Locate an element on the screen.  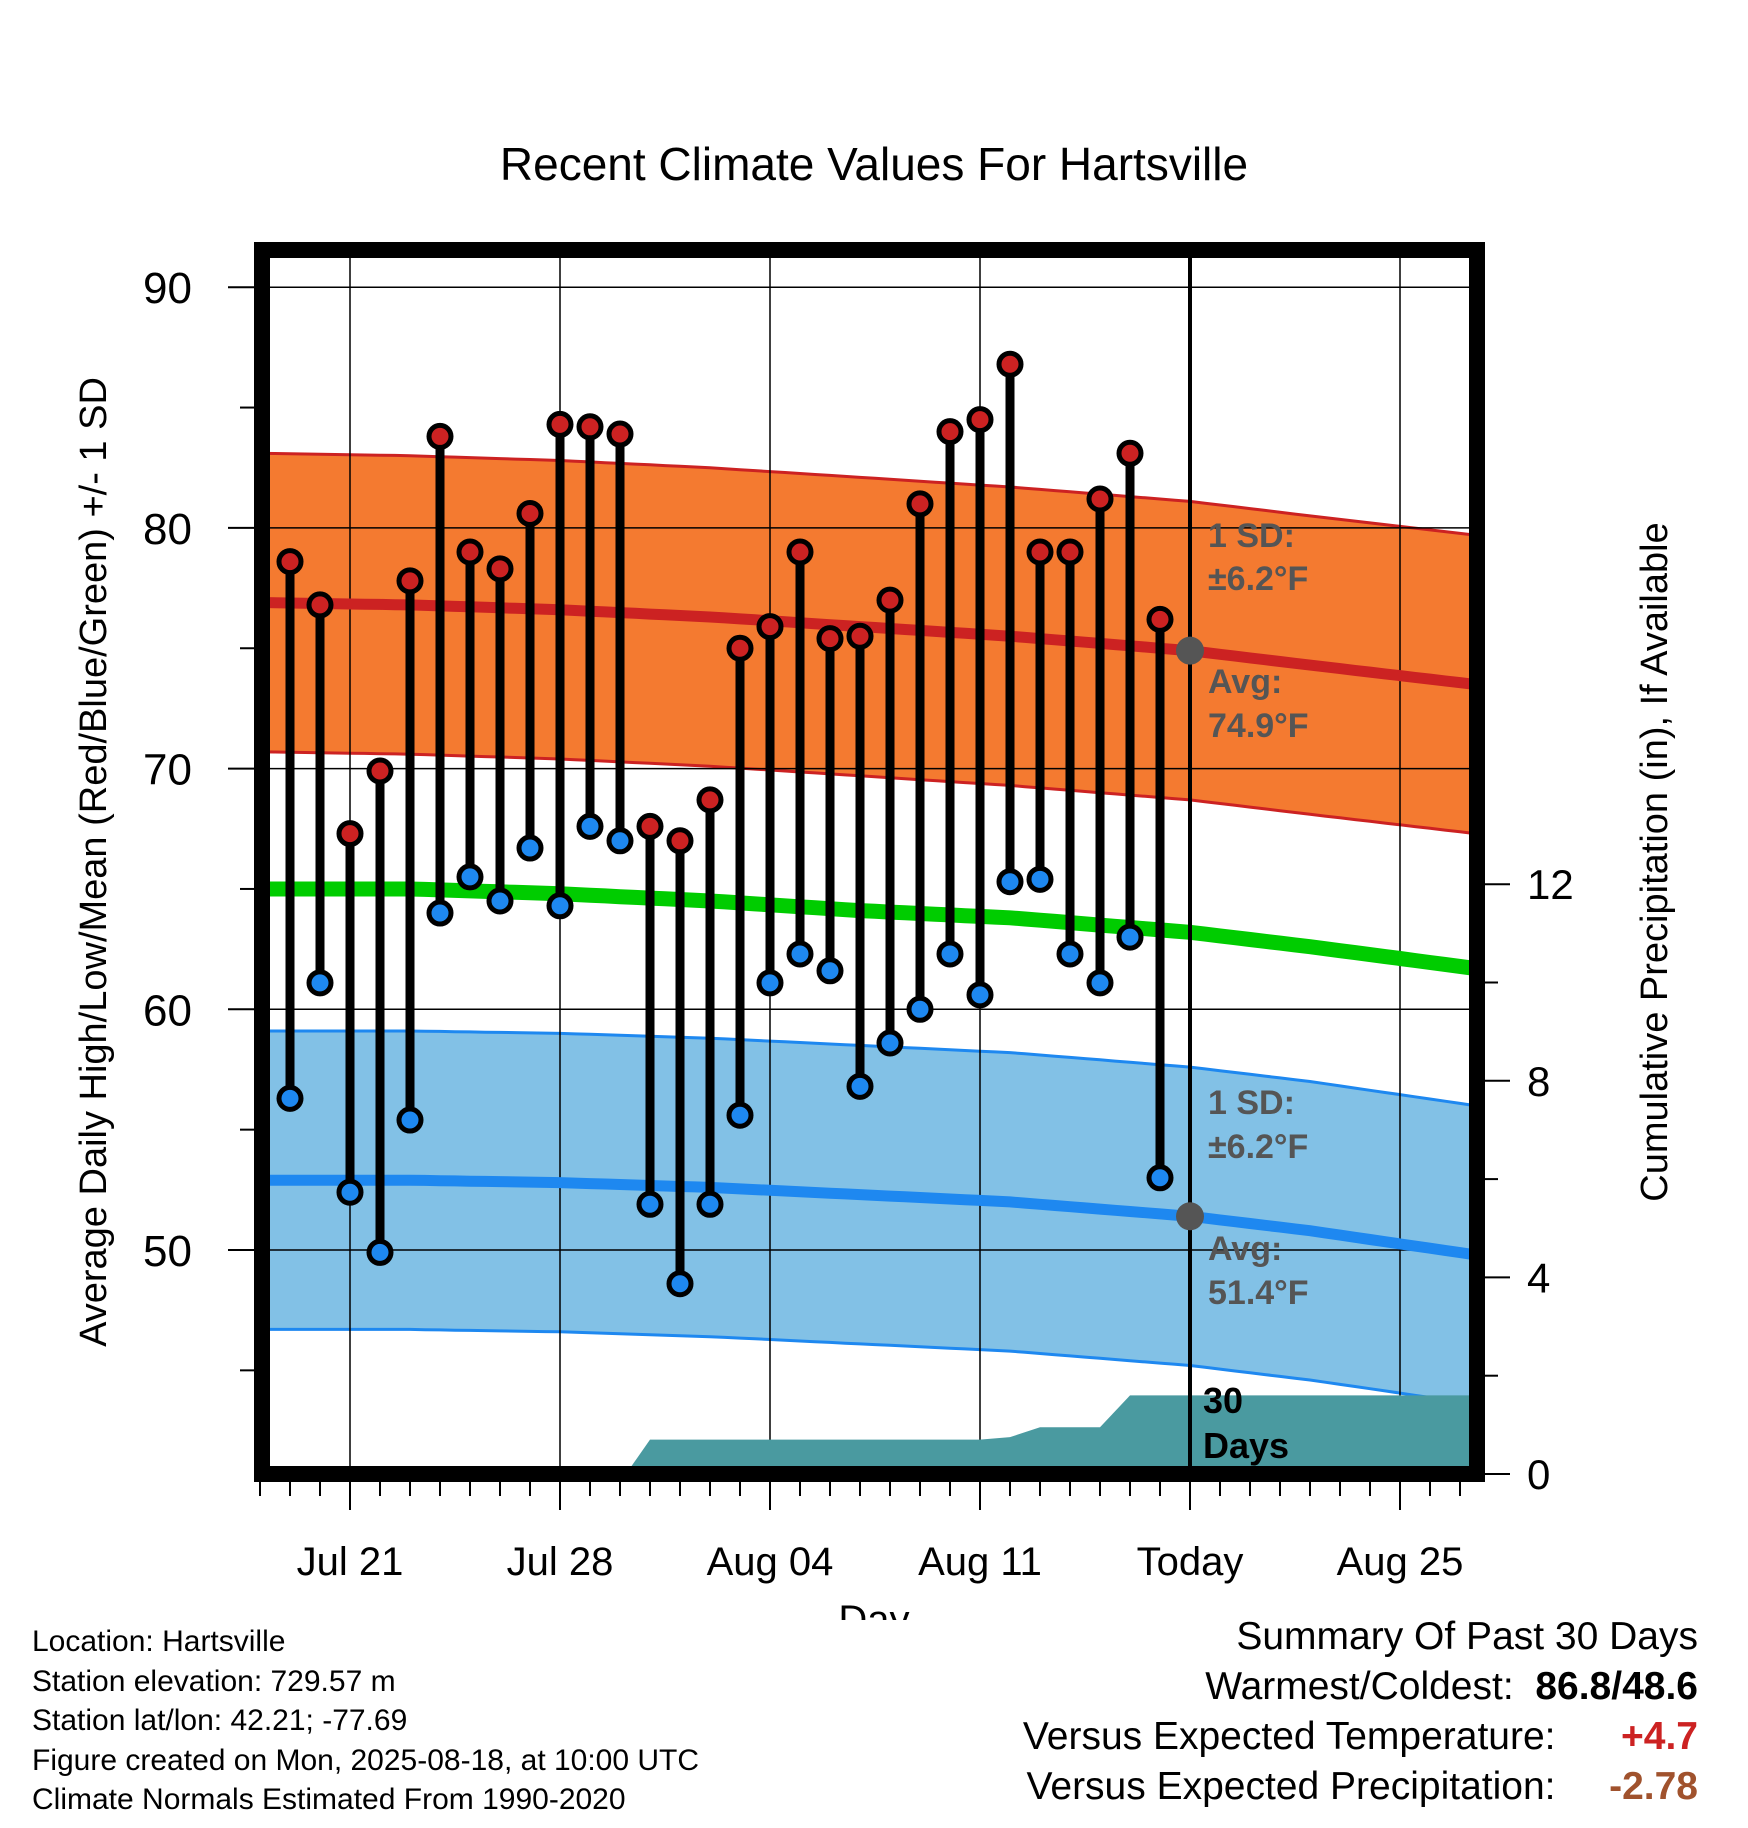
today-low-avg-marker is located at coordinates (1190, 1216).